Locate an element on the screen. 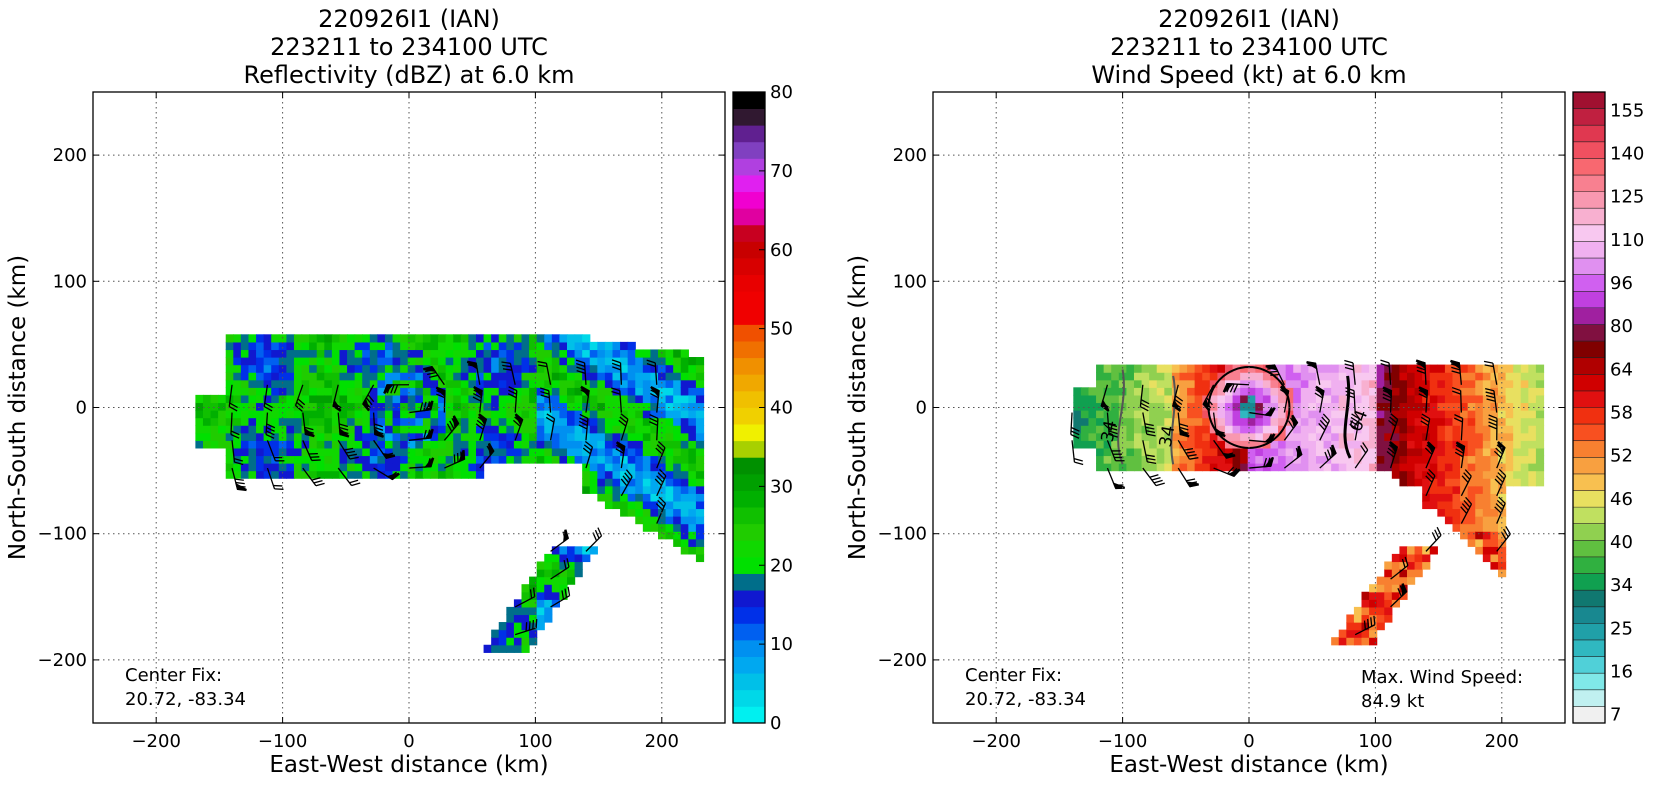 The image size is (1655, 787). contour-34-mid is located at coordinates (1173, 420).